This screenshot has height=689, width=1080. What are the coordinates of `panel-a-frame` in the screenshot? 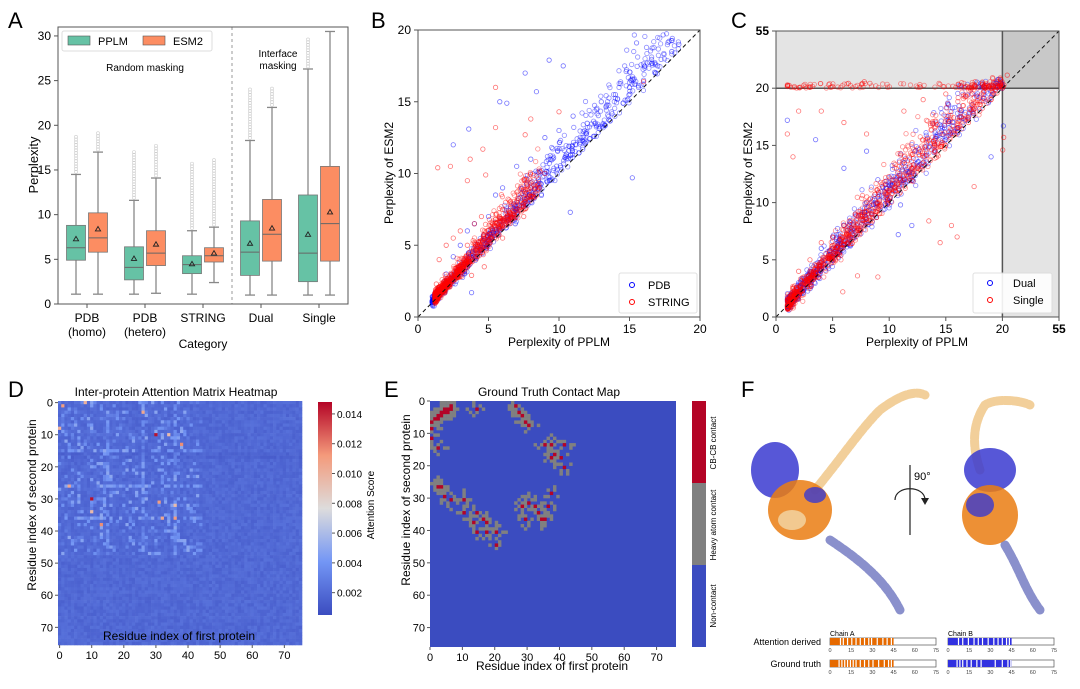 It's located at (203, 165).